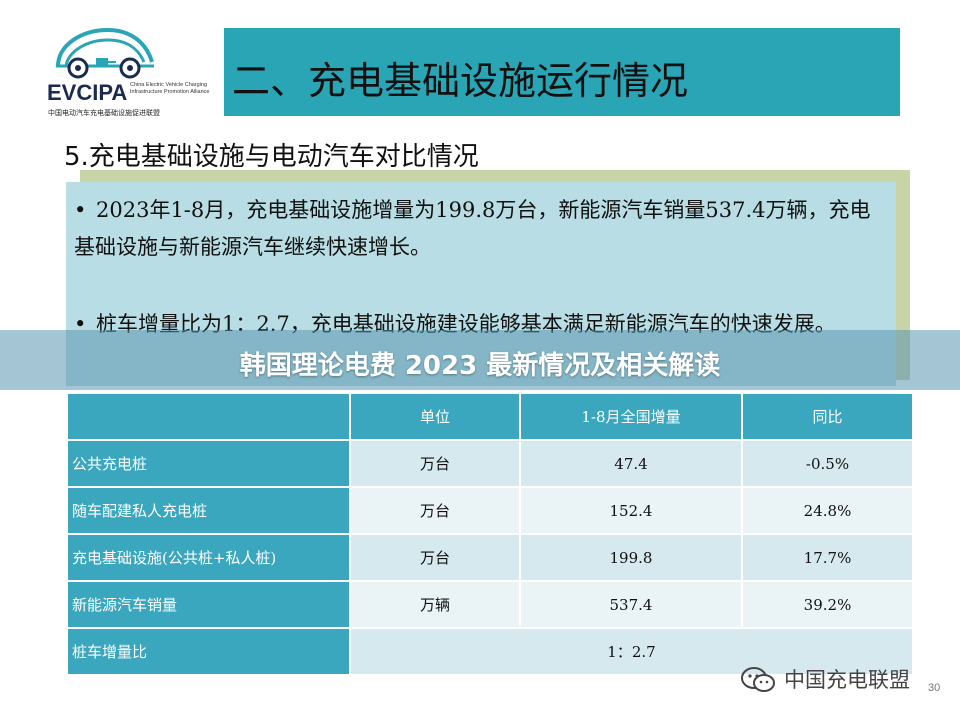  What do you see at coordinates (631, 651) in the screenshot?
I see `ratio-cell: 1：2.7` at bounding box center [631, 651].